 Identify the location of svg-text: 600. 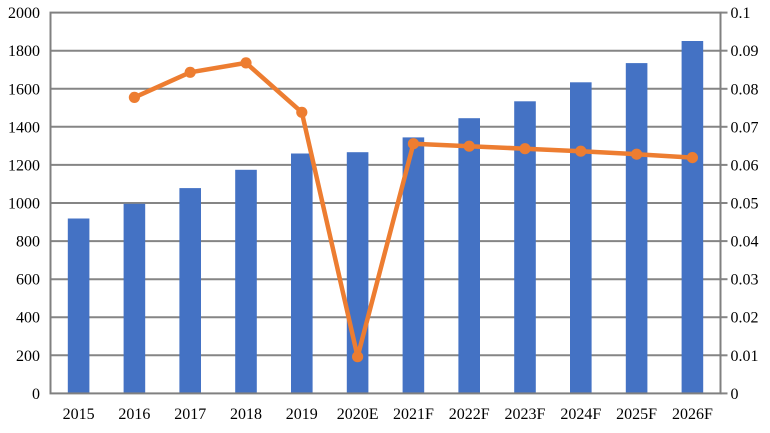
(28, 280).